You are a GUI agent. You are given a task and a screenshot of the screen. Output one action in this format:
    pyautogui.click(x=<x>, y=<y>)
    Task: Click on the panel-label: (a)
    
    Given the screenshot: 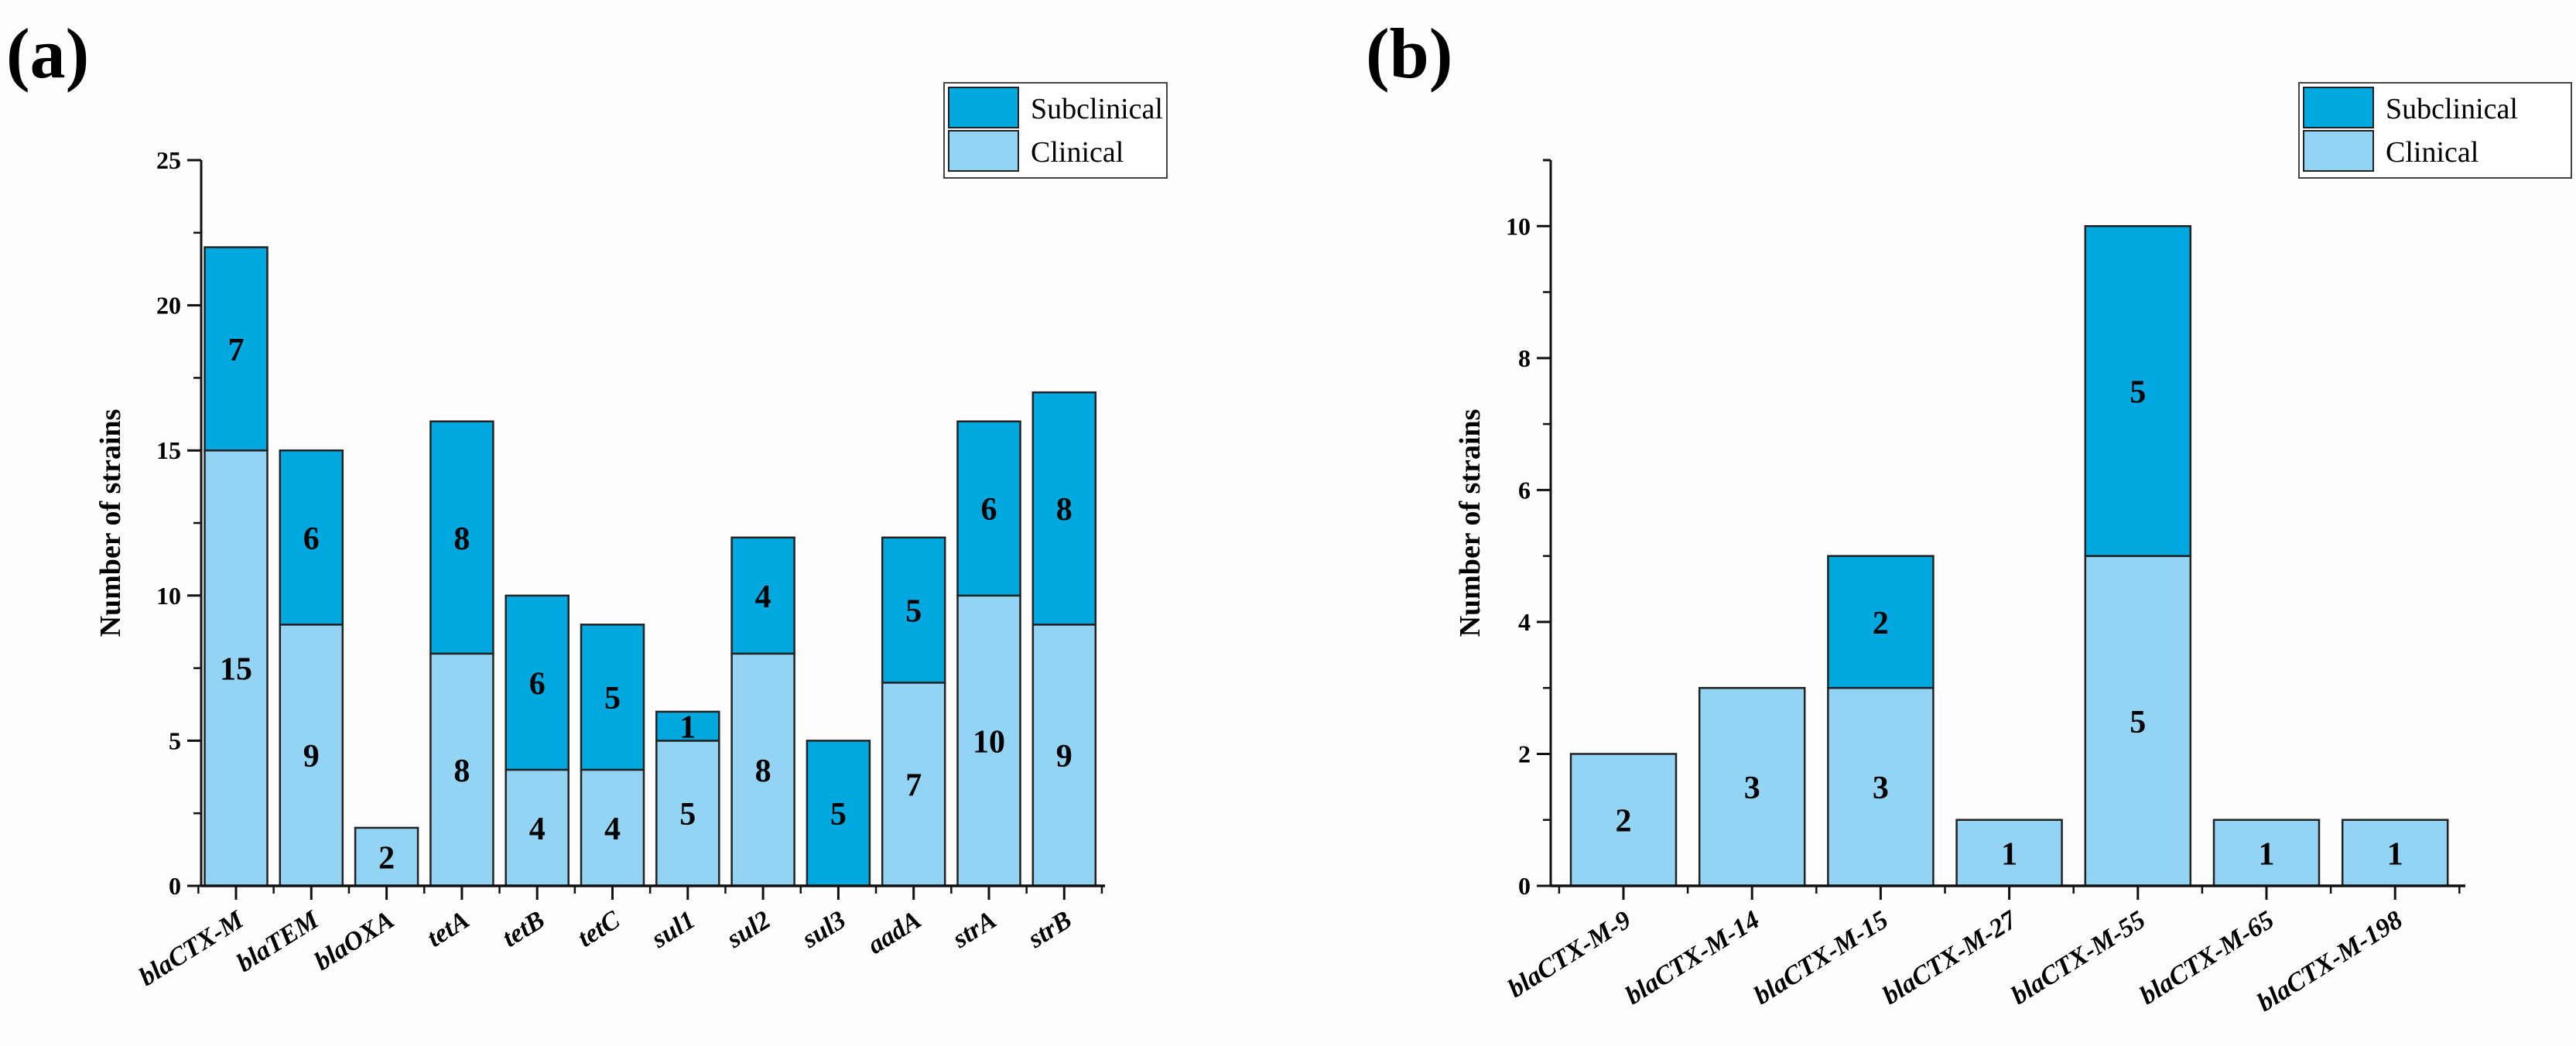 What is the action you would take?
    pyautogui.click(x=48, y=53)
    